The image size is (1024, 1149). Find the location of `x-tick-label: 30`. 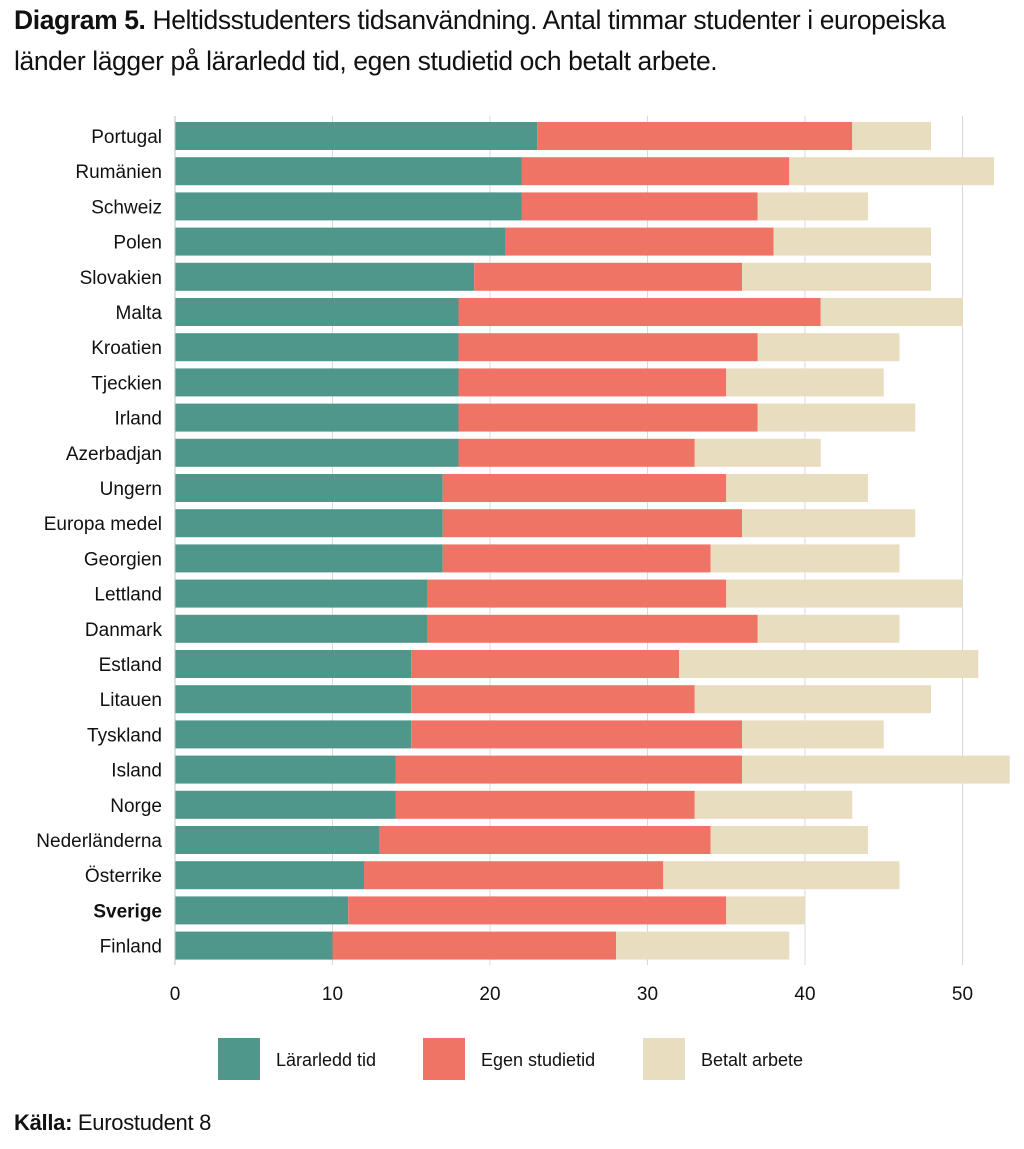

x-tick-label: 30 is located at coordinates (647, 994).